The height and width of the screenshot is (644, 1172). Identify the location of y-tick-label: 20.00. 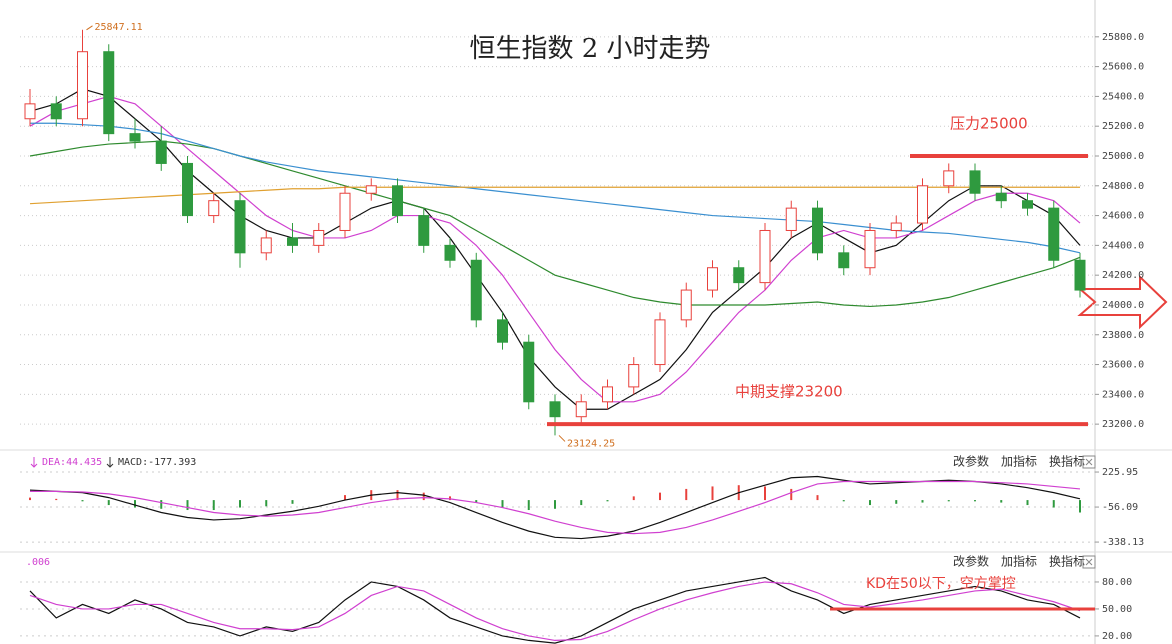
(1117, 636).